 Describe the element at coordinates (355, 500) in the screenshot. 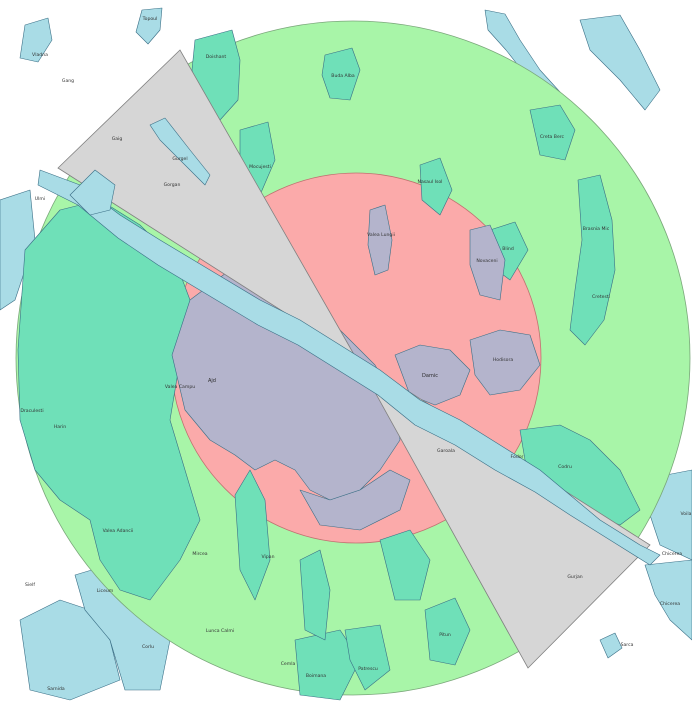

I see `feature-south-inner` at that location.